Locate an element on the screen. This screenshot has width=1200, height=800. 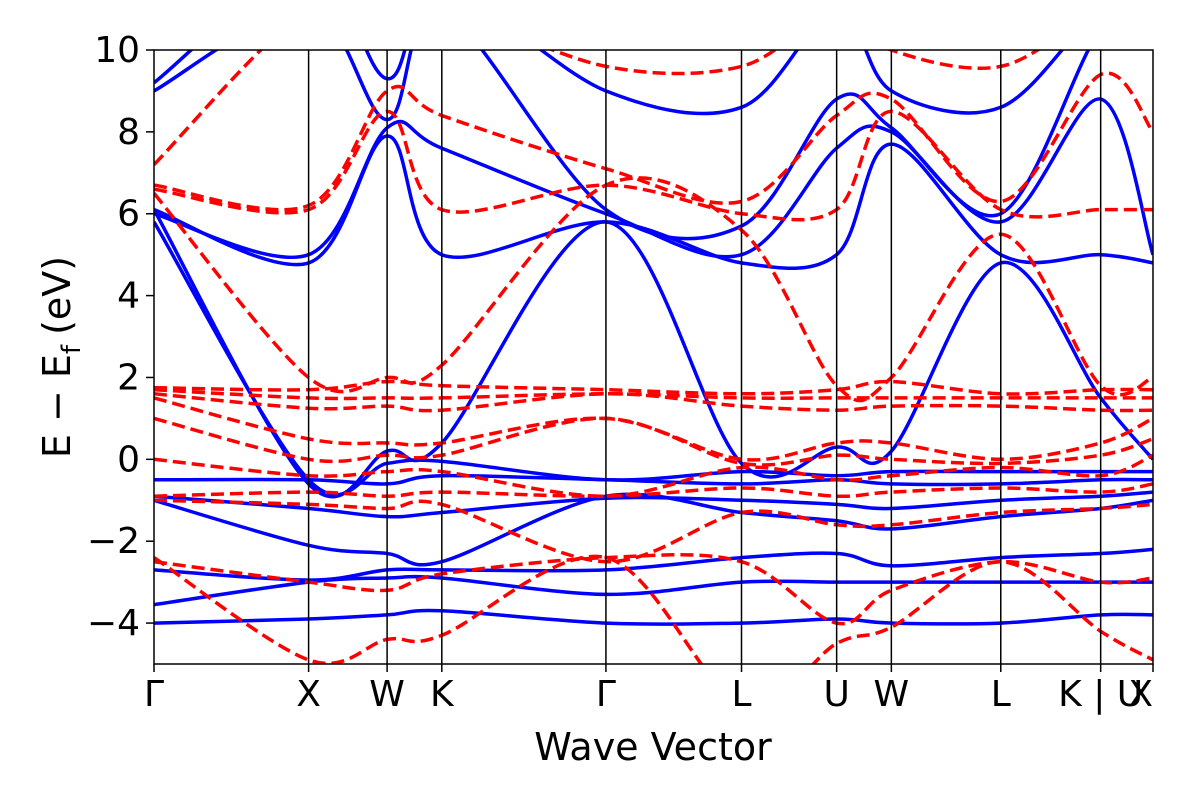
y-axis-ticks: −4 −2 0 2 4 6 8 10 is located at coordinates (120, 337).